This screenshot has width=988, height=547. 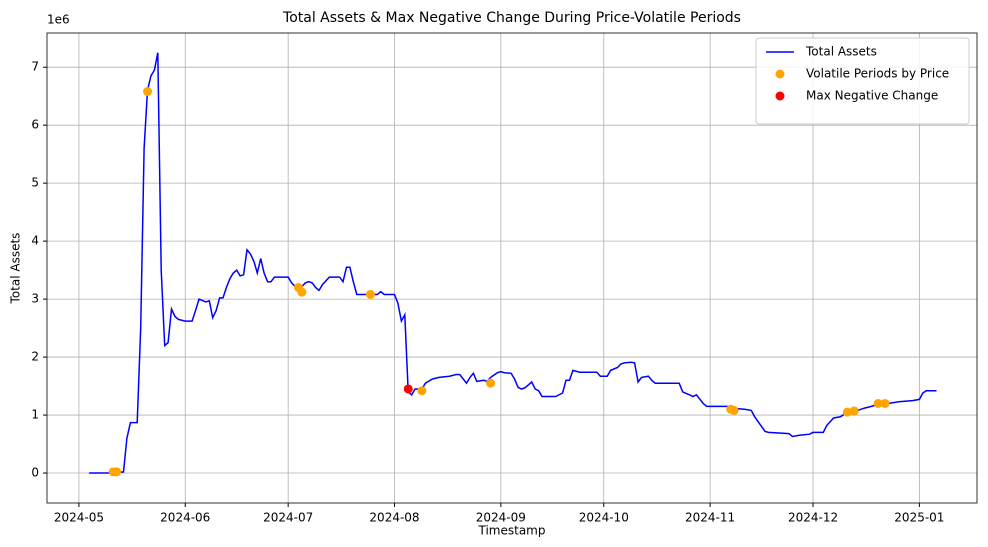 What do you see at coordinates (35, 125) in the screenshot?
I see `y-tick-label: 6` at bounding box center [35, 125].